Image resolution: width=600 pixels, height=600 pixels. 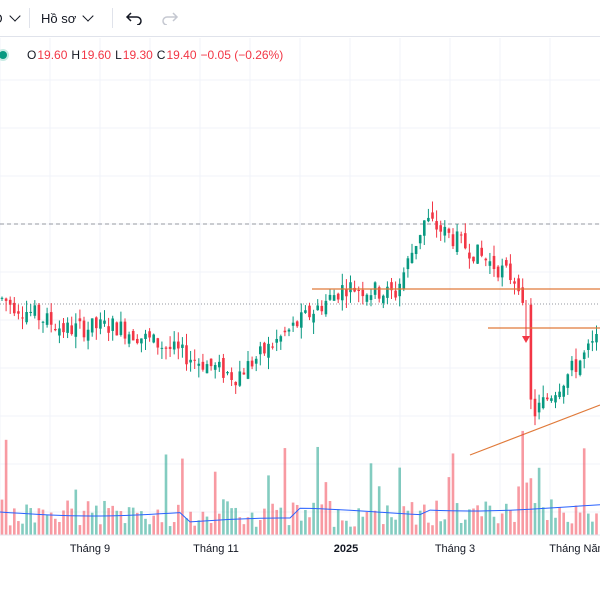 What do you see at coordinates (300, 18) in the screenshot?
I see `top-toolbar: 1D Hồ sơ` at bounding box center [300, 18].